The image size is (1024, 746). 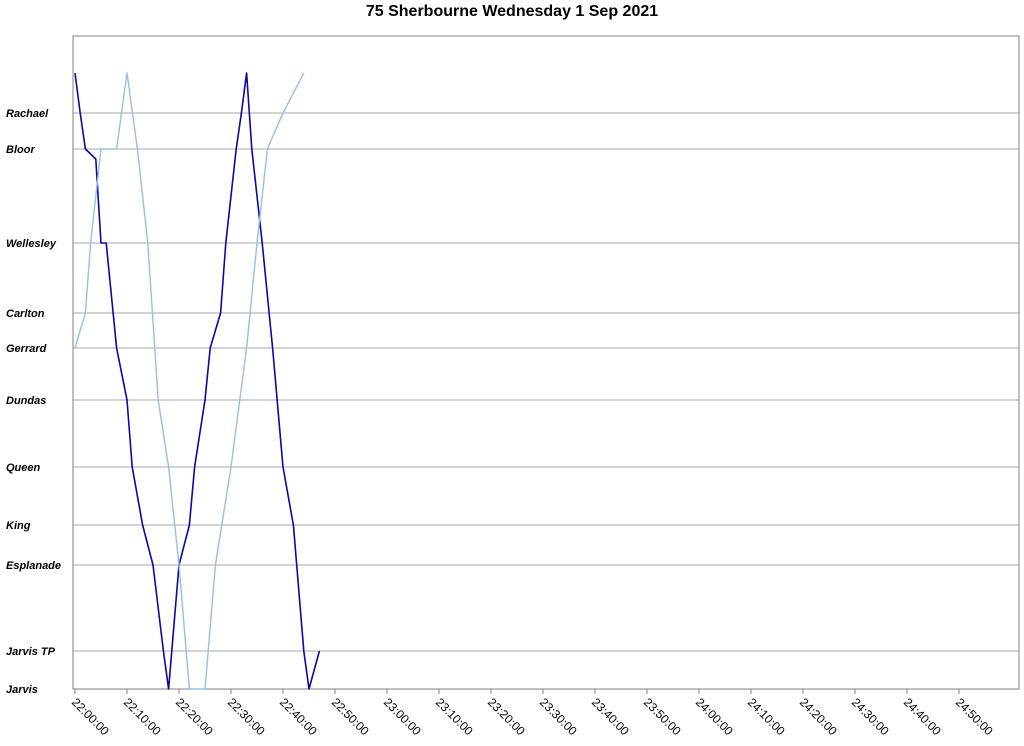 What do you see at coordinates (298, 716) in the screenshot?
I see `x-tick-label: 22:40:00` at bounding box center [298, 716].